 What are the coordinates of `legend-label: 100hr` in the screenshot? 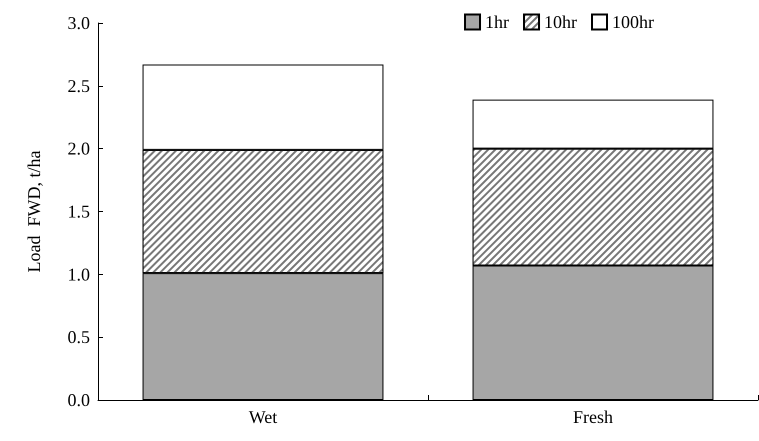 It's located at (633, 22).